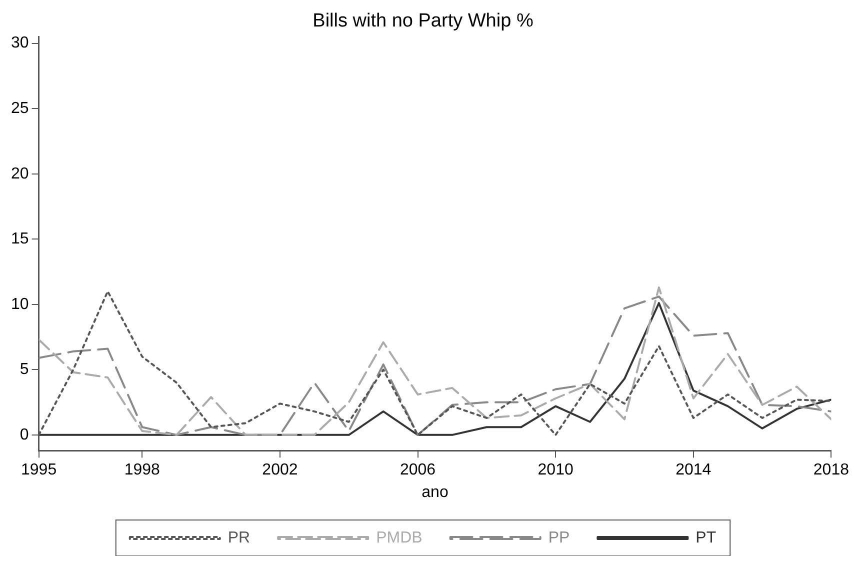 This screenshot has width=860, height=567. I want to click on x-tick-label: 2014, so click(694, 470).